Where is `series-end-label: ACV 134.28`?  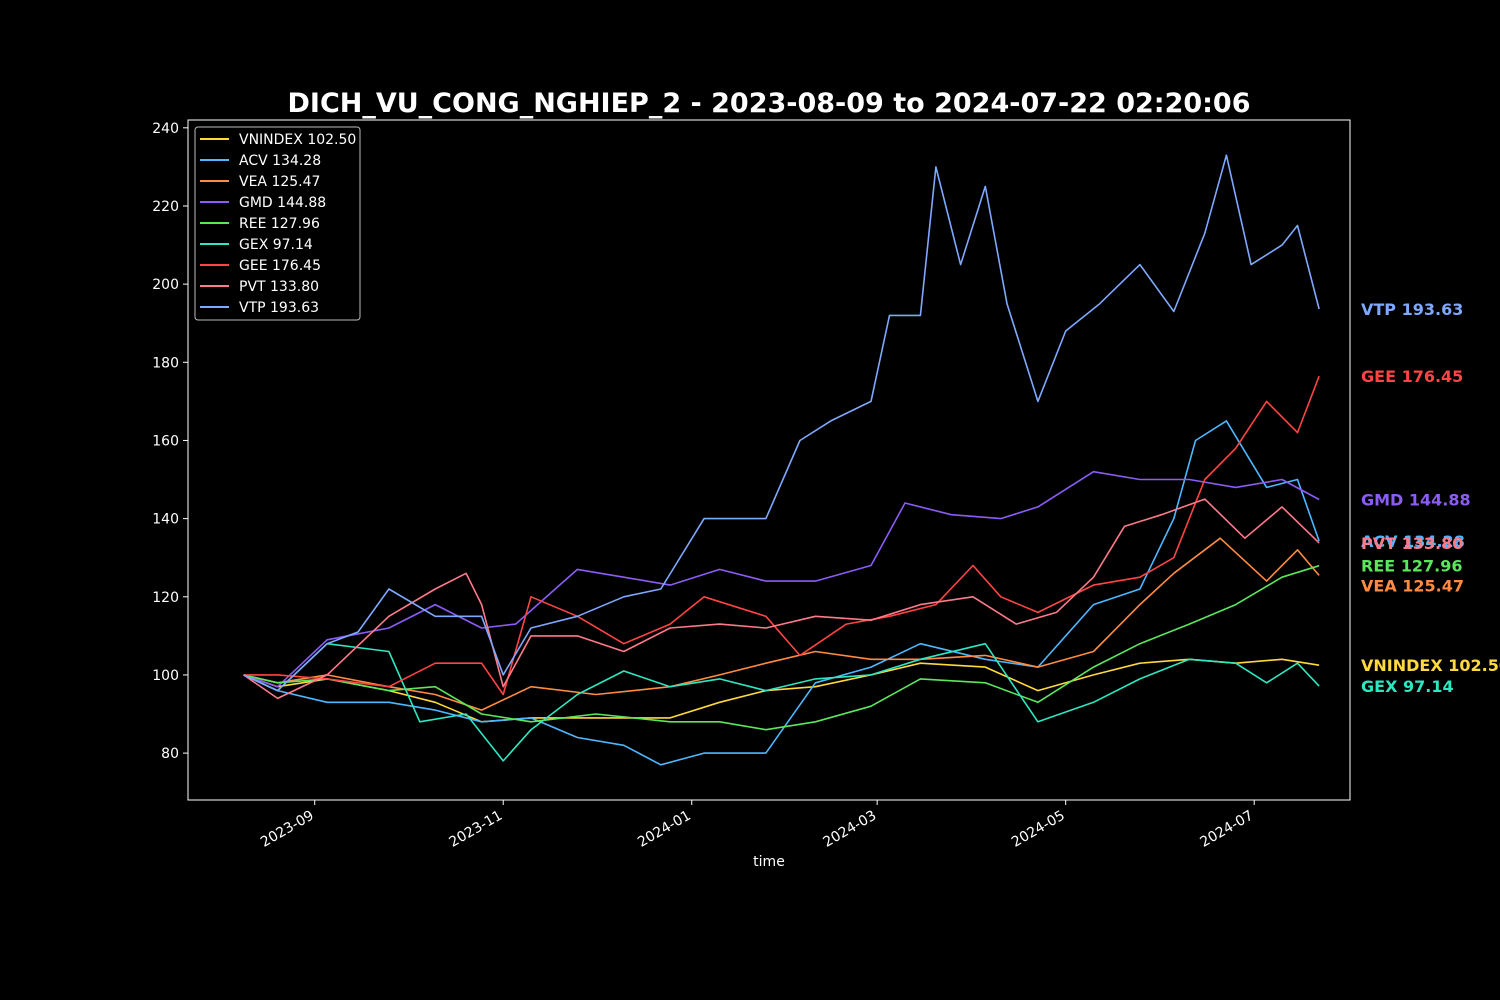 series-end-label: ACV 134.28 is located at coordinates (1413, 541).